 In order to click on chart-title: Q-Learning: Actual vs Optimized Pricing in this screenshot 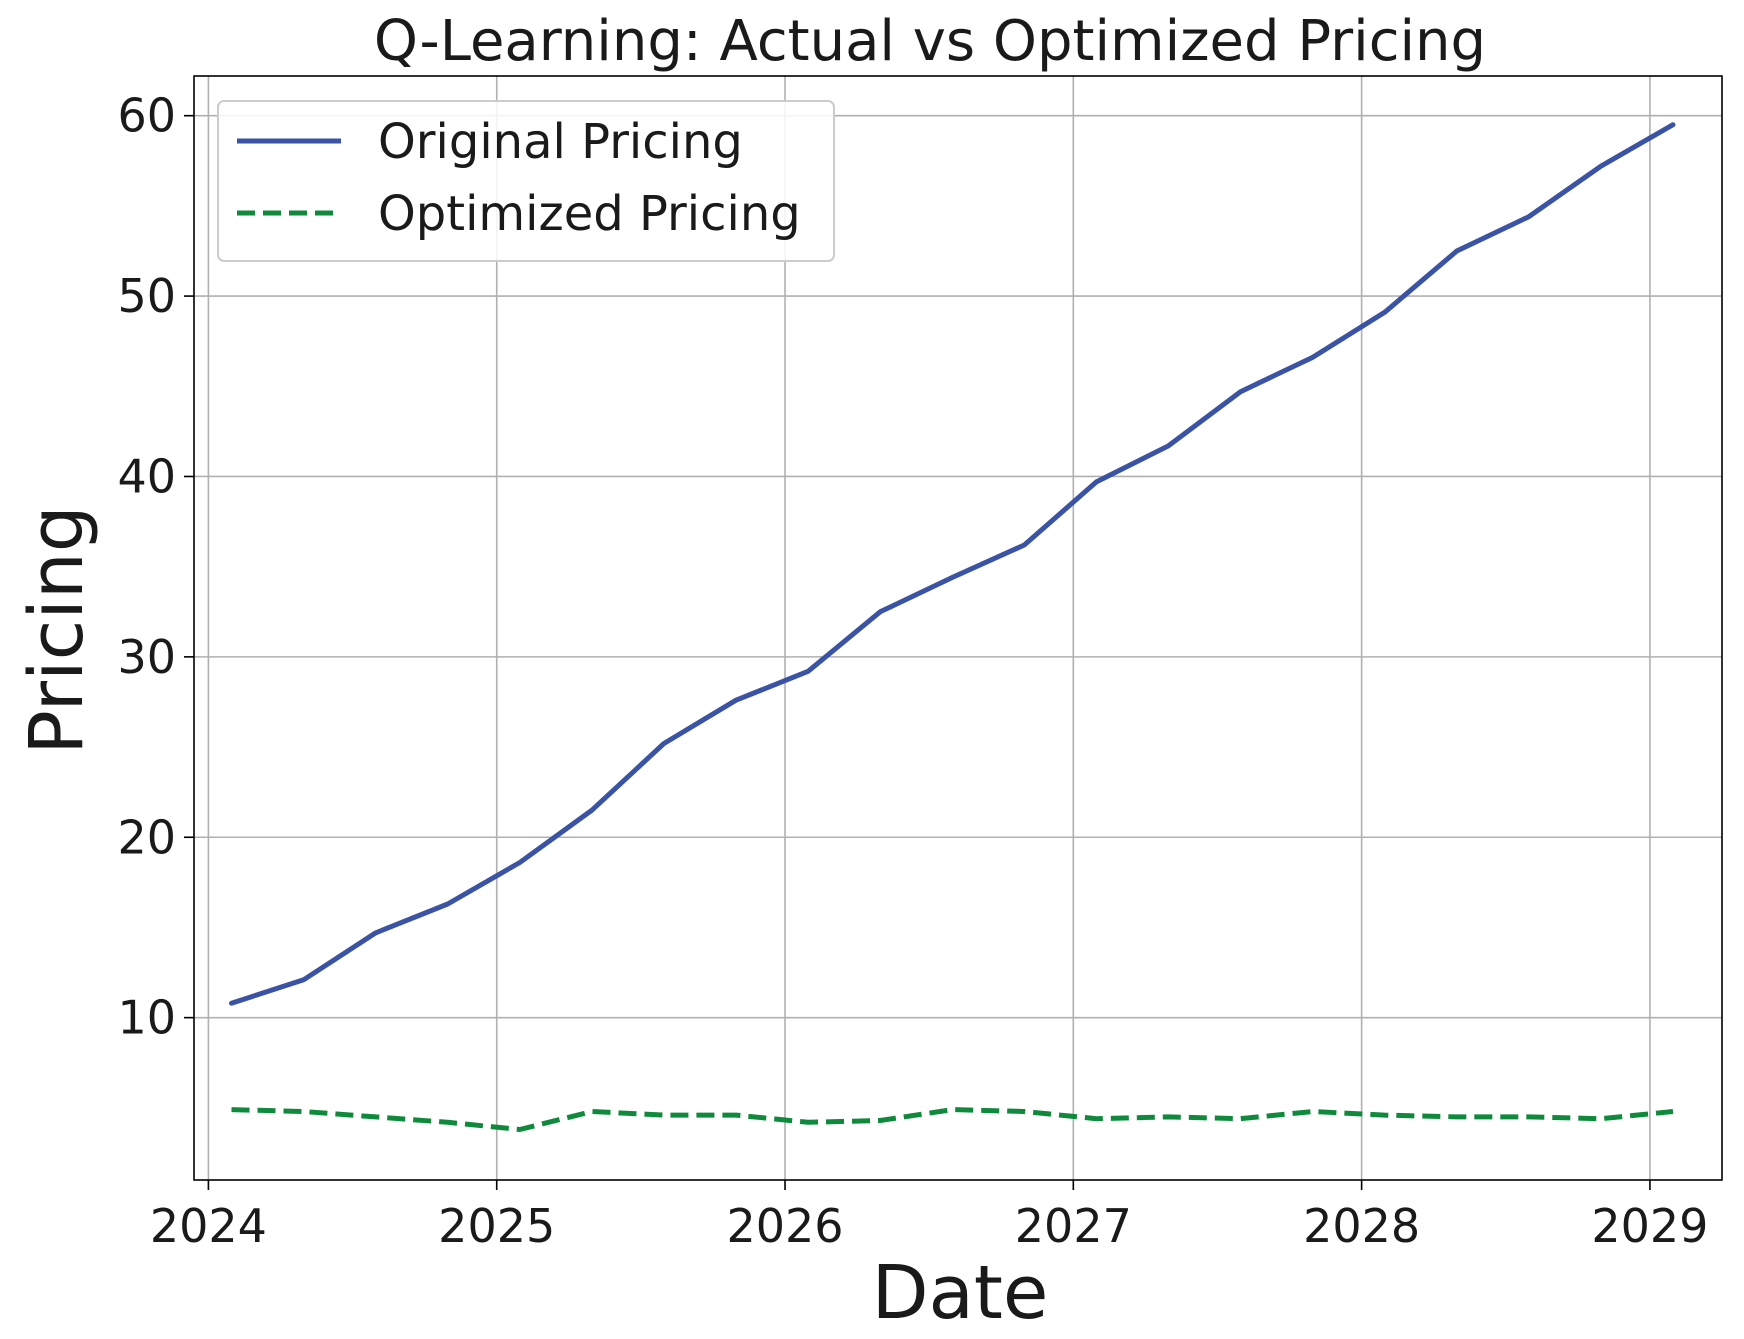, I will do `click(930, 41)`.